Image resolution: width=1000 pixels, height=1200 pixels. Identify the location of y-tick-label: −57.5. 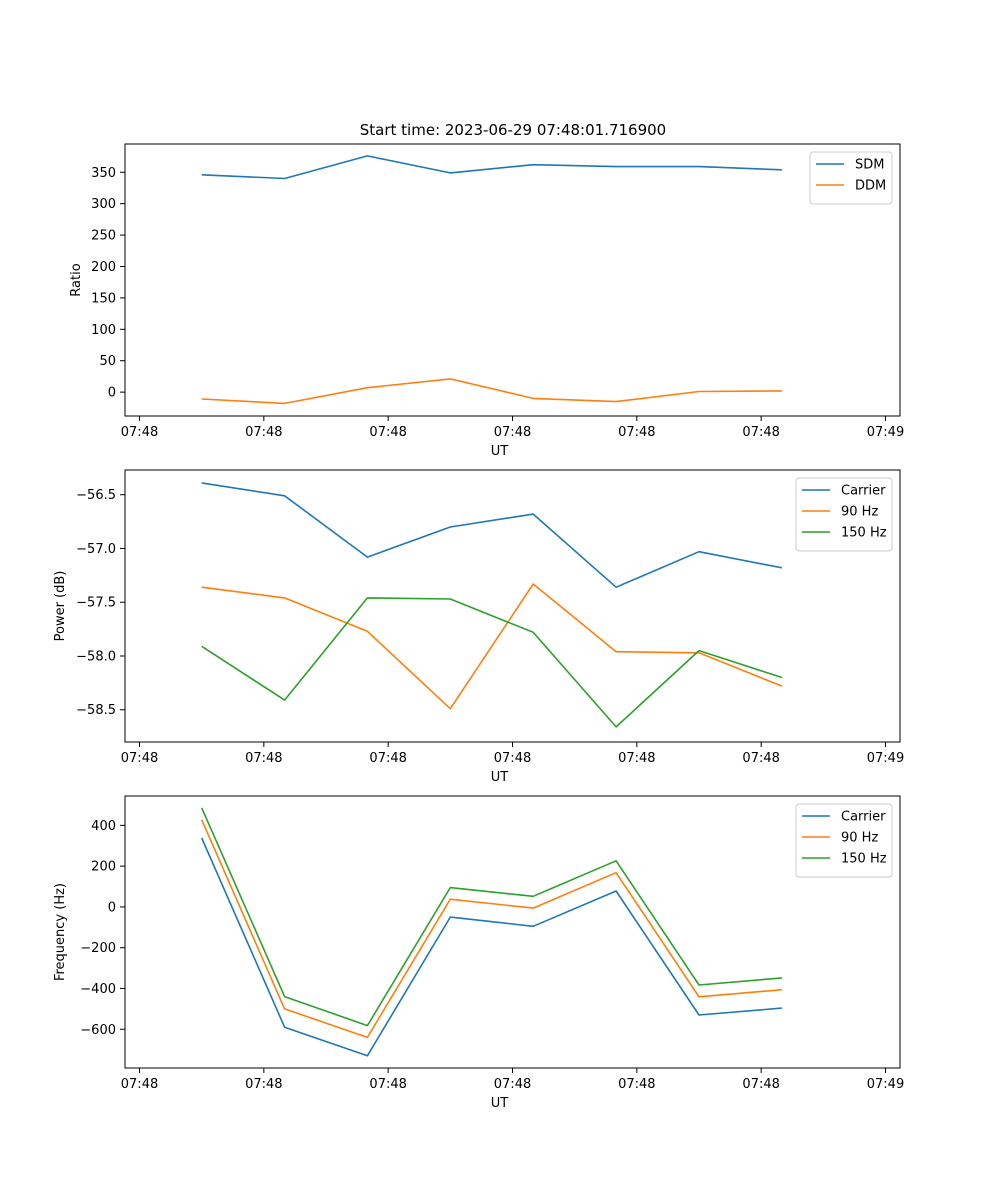
(96, 603).